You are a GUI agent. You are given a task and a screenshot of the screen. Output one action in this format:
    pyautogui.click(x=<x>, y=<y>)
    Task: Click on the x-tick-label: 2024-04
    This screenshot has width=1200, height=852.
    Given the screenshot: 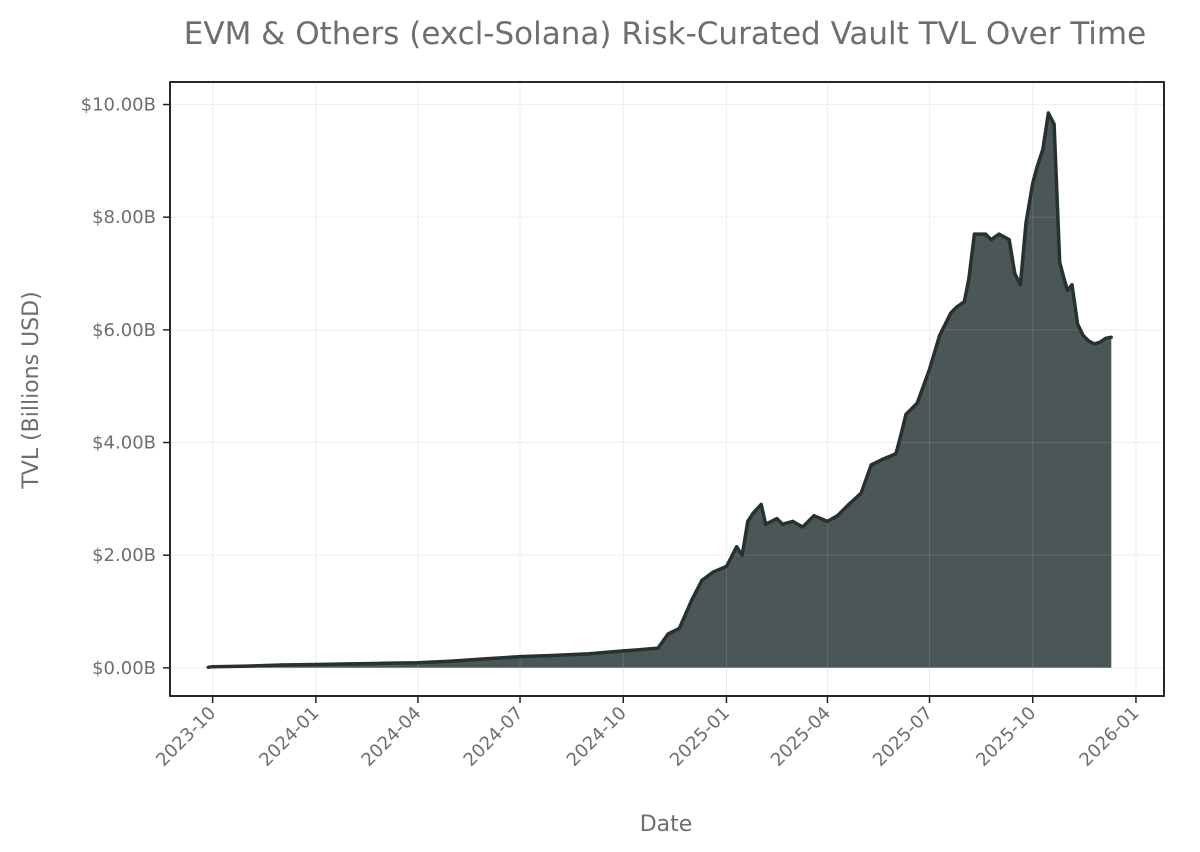 What is the action you would take?
    pyautogui.click(x=391, y=737)
    